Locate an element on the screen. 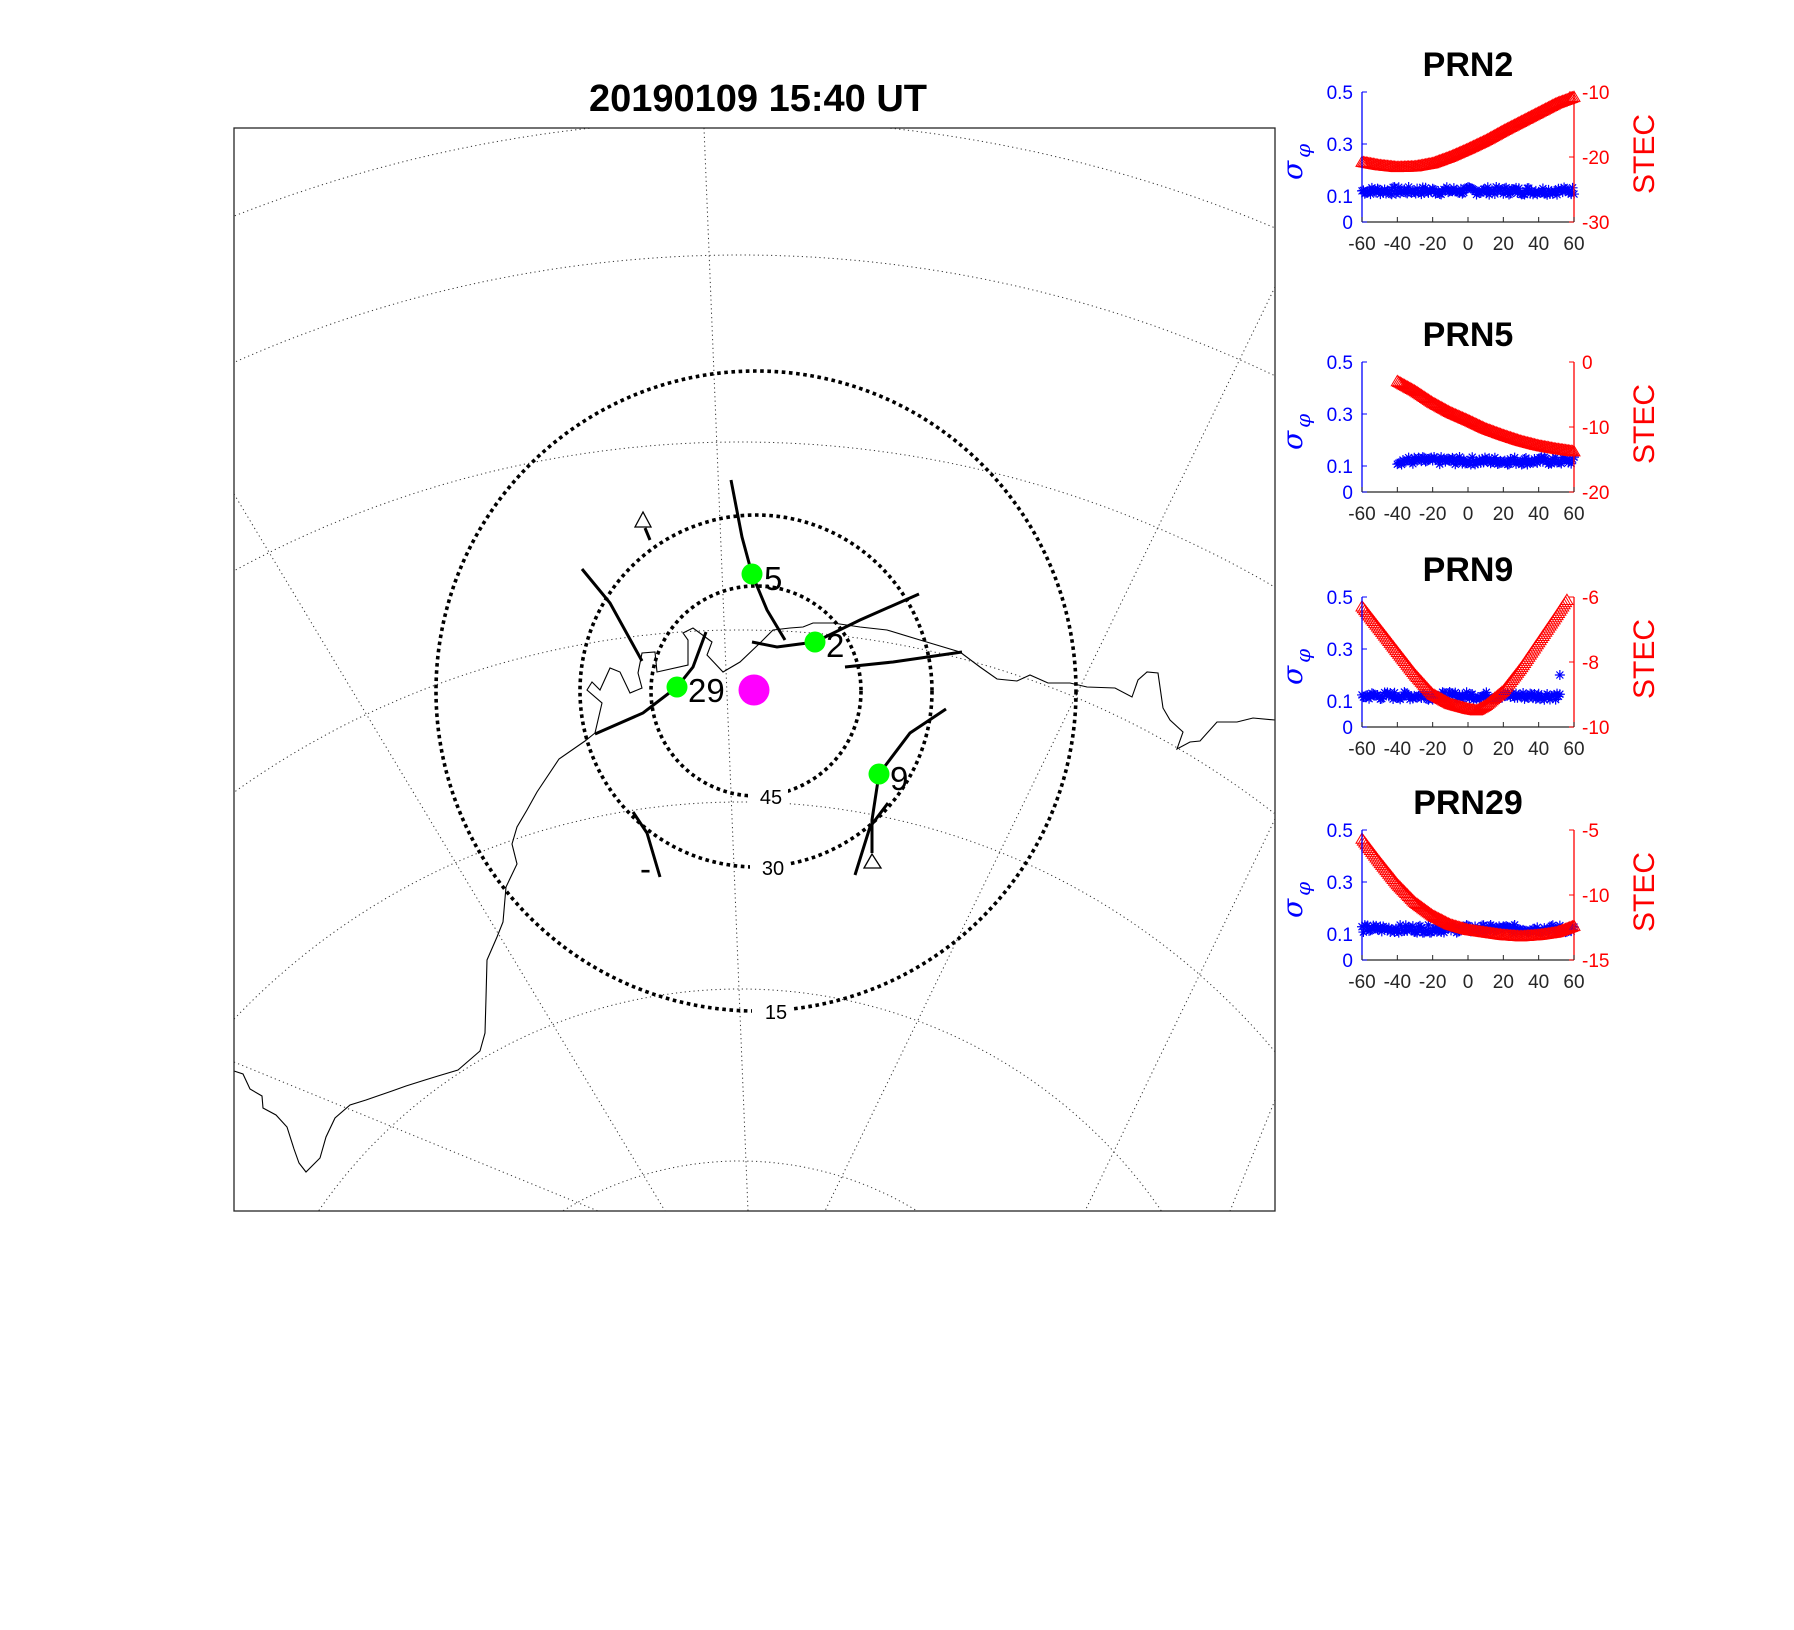 Image resolution: width=1794 pixels, height=1630 pixels. right-tick-label: -8 is located at coordinates (1590, 663).